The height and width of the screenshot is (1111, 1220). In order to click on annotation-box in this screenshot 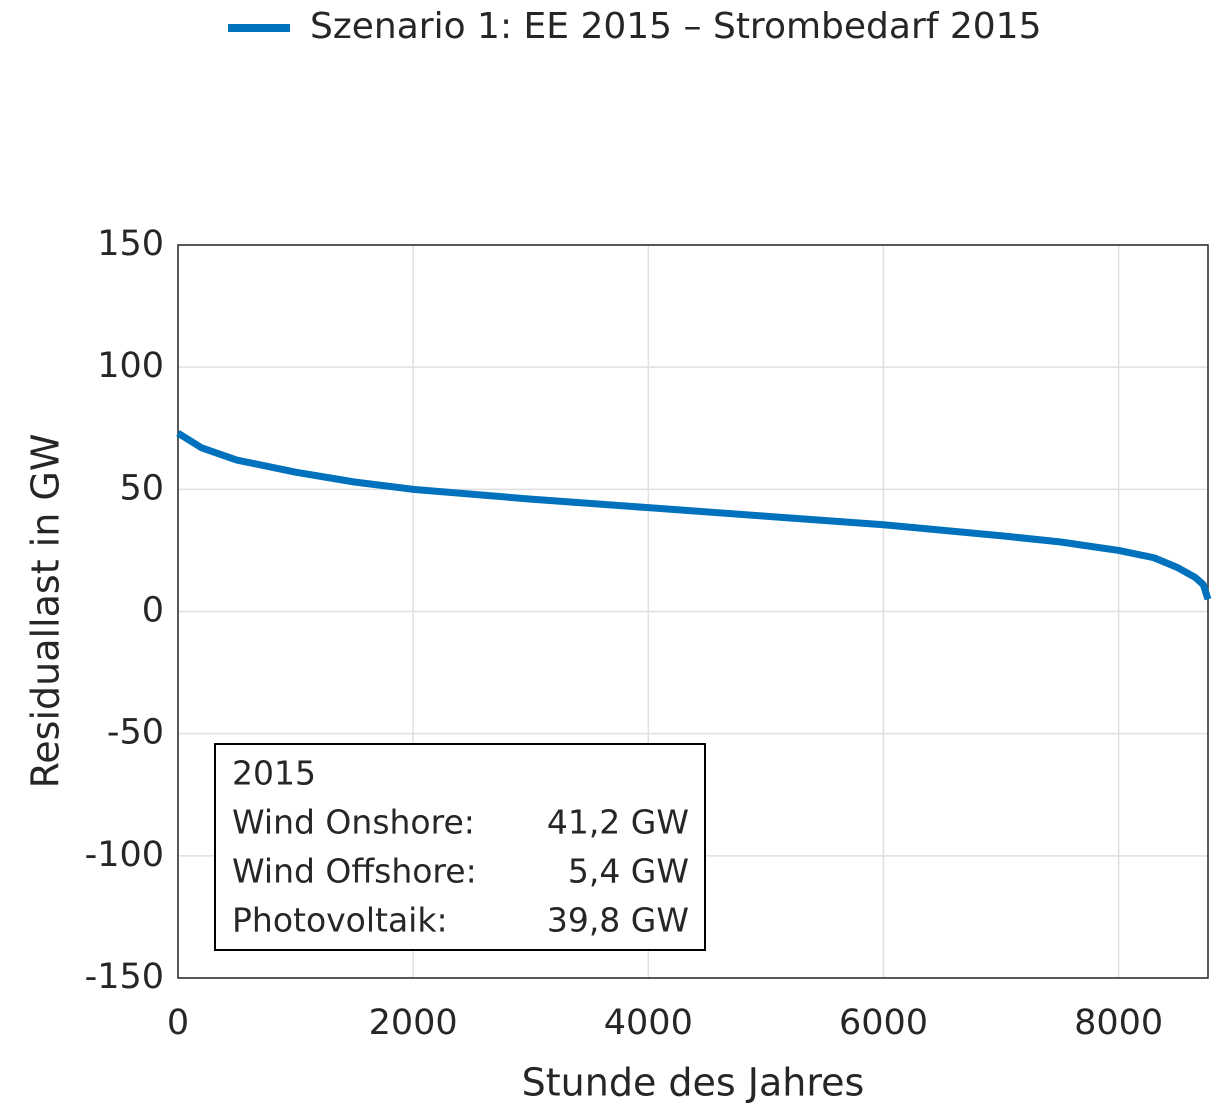, I will do `click(460, 847)`.